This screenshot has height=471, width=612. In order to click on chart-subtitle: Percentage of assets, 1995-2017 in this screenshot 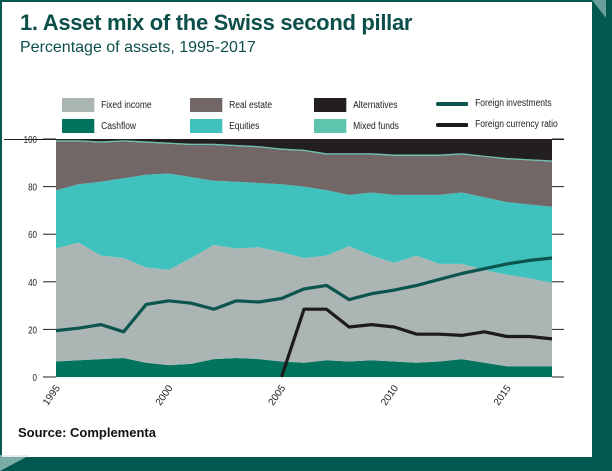, I will do `click(138, 47)`.